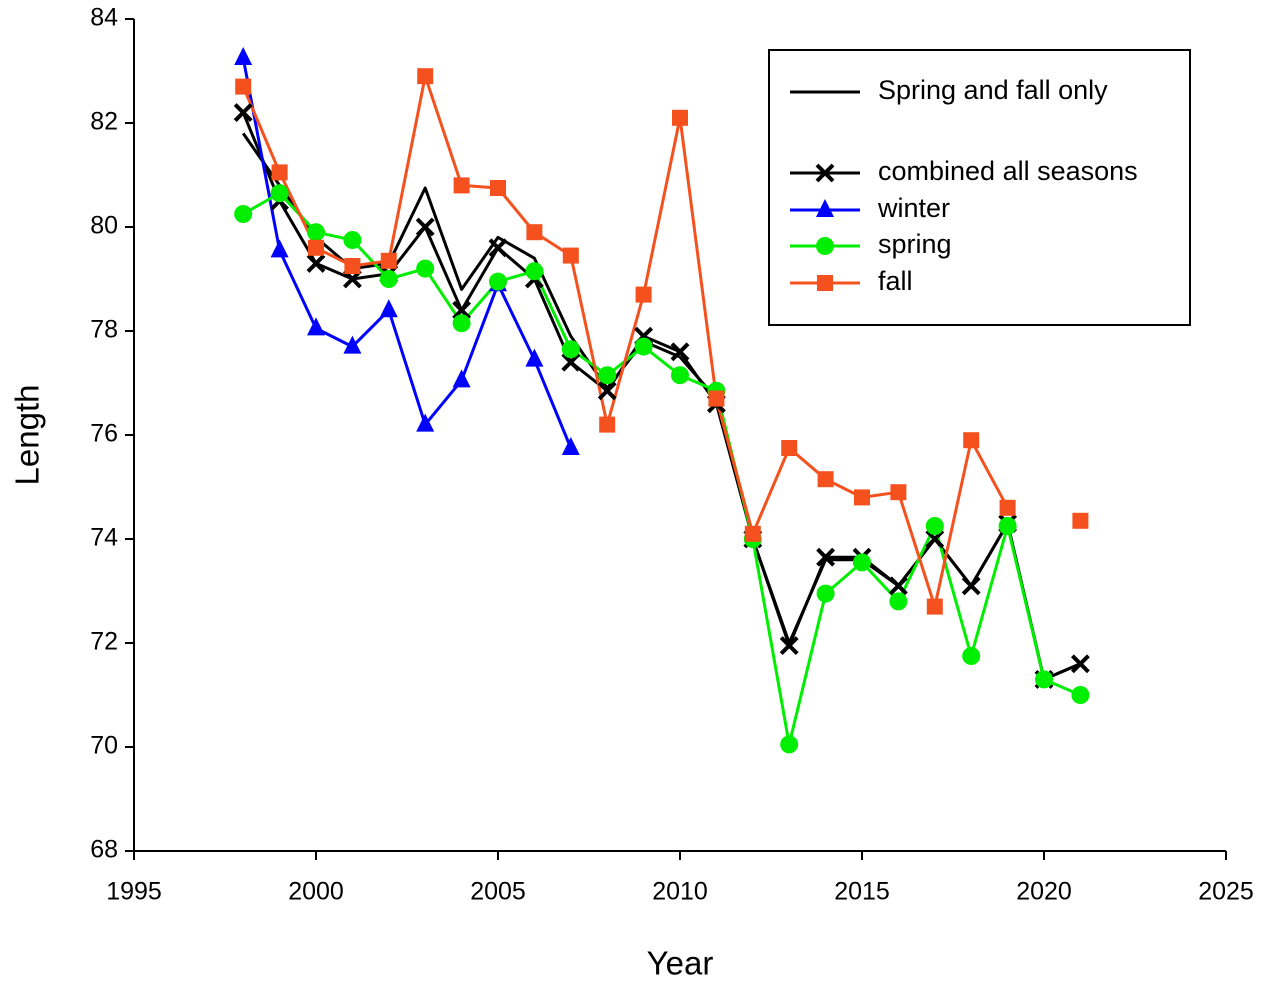  Describe the element at coordinates (1044, 892) in the screenshot. I see `x-tick-label: 2020` at that location.